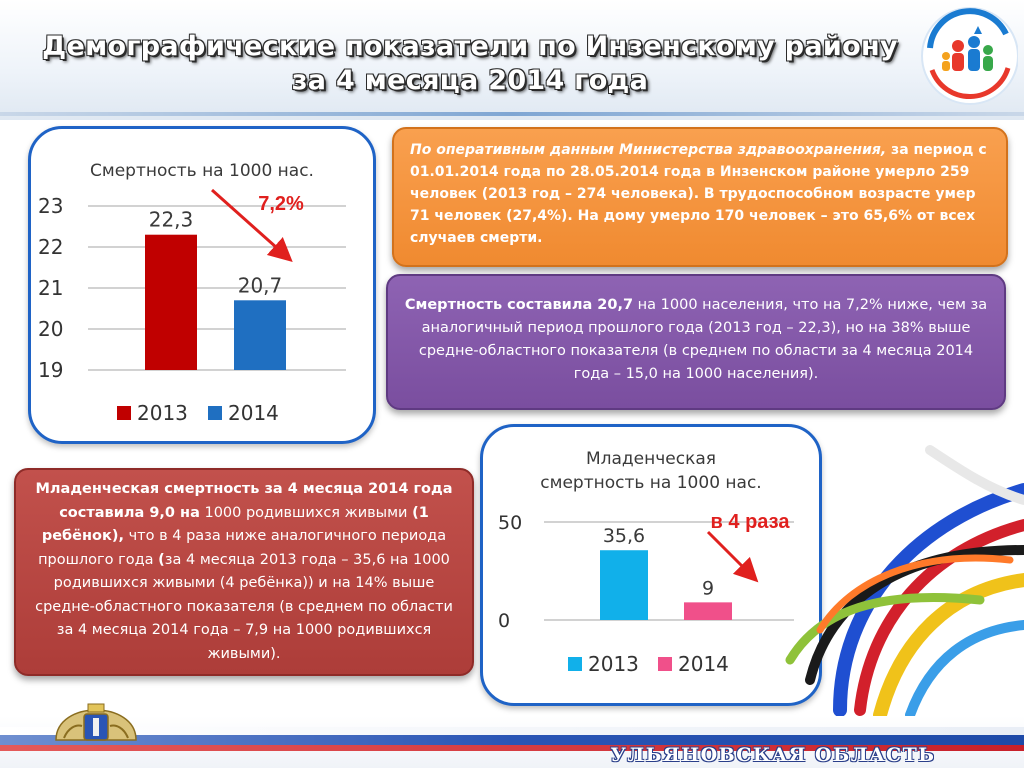 This screenshot has height=768, width=1024. Describe the element at coordinates (904, 582) in the screenshot. I see `decorative-ribbons` at that location.